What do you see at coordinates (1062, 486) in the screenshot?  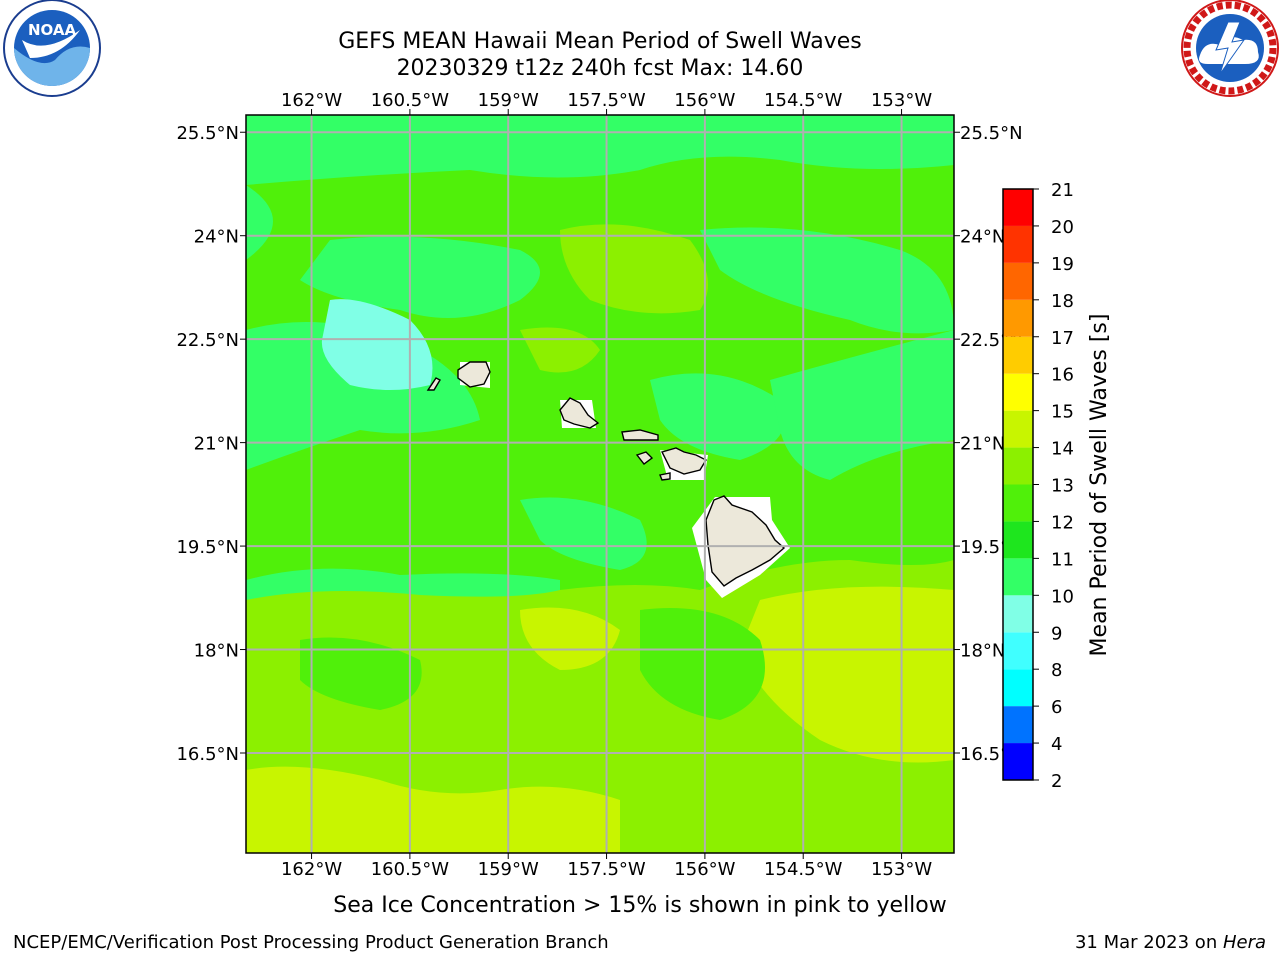 I see `colorbar-tick-label: 13` at bounding box center [1062, 486].